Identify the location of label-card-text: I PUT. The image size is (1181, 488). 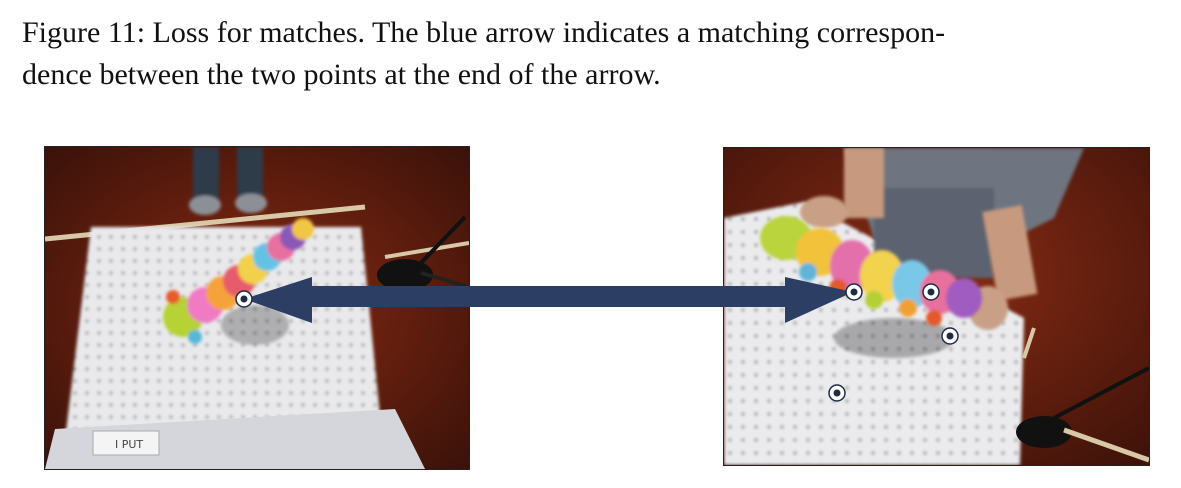
(129, 444).